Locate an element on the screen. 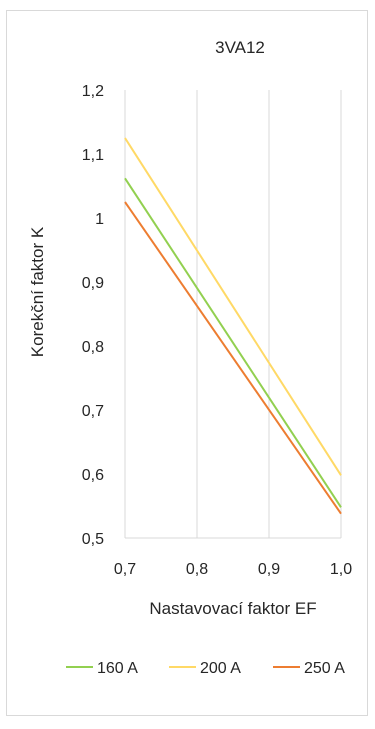 Image resolution: width=375 pixels, height=729 pixels. y-tick-label: 0,9 is located at coordinates (93, 283).